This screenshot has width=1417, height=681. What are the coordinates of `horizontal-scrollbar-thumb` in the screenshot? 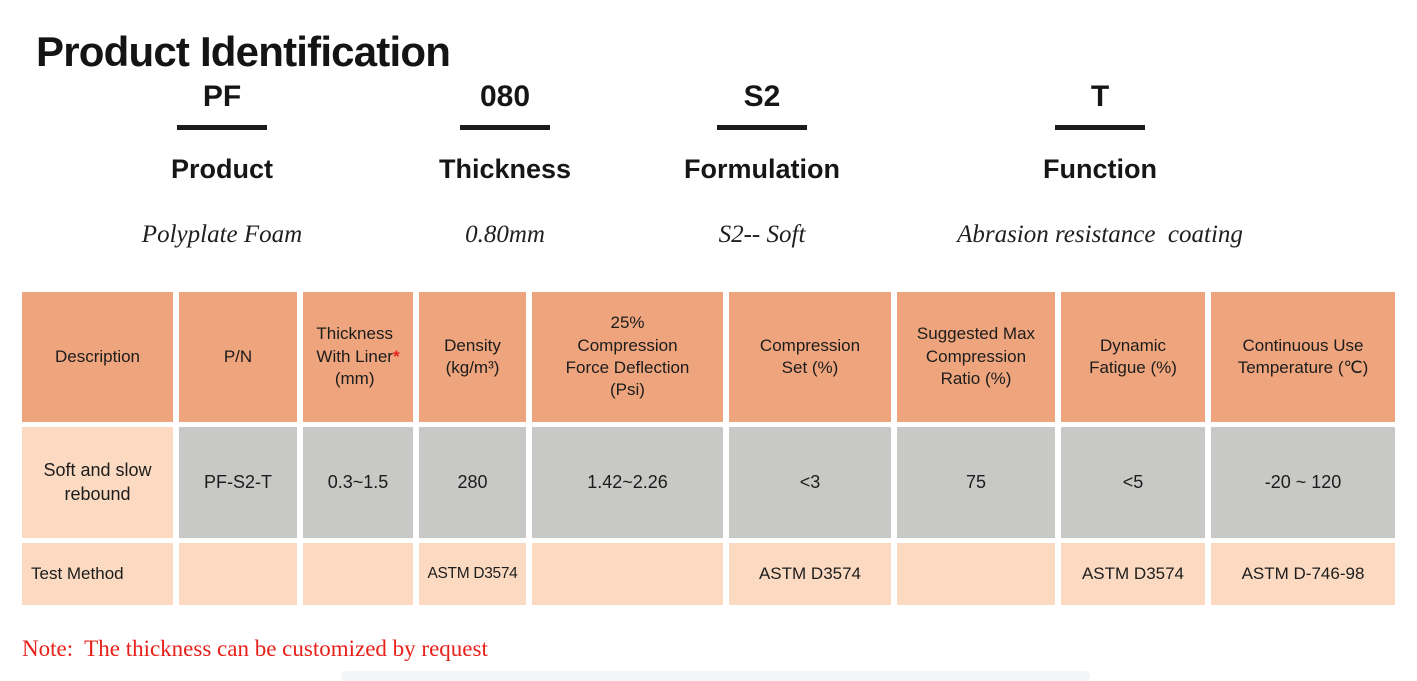 It's located at (715, 676).